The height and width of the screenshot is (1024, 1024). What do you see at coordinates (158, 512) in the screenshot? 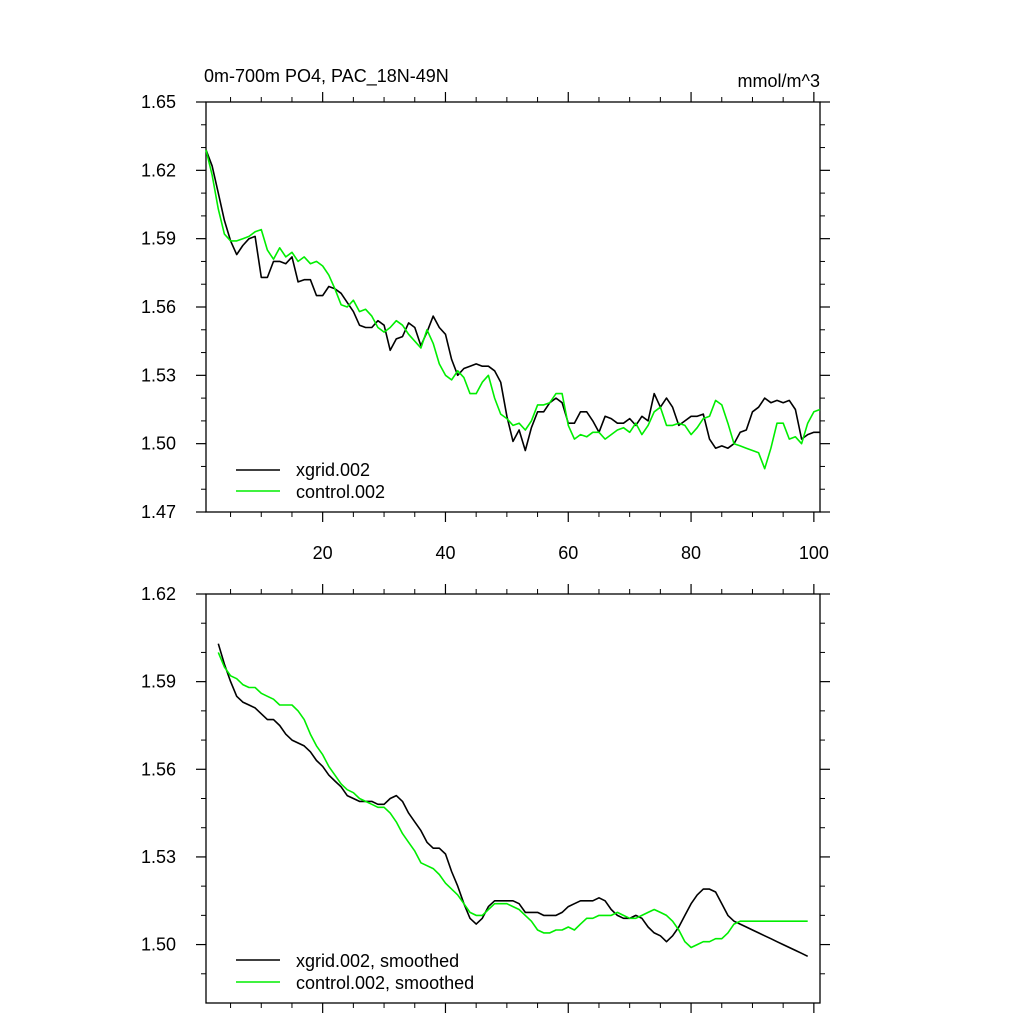
I see `y-tick-label: 1.47` at bounding box center [158, 512].